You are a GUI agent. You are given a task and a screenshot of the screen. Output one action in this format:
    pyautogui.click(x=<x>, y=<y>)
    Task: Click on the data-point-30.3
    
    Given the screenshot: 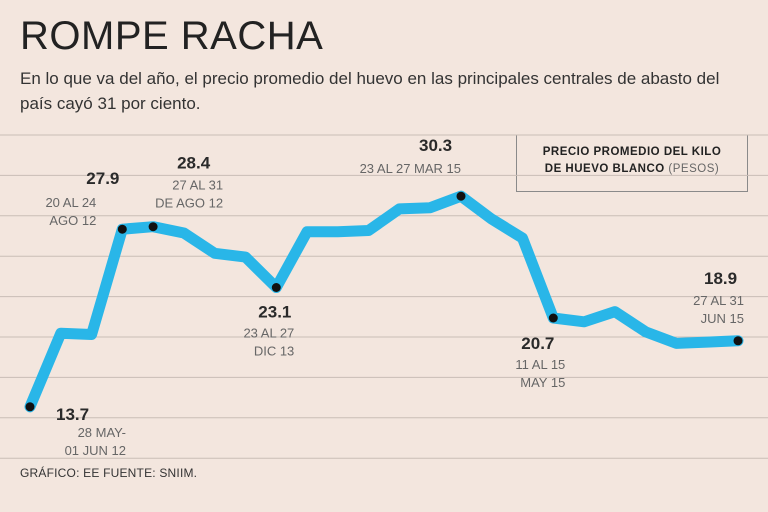 What is the action you would take?
    pyautogui.click(x=461, y=196)
    